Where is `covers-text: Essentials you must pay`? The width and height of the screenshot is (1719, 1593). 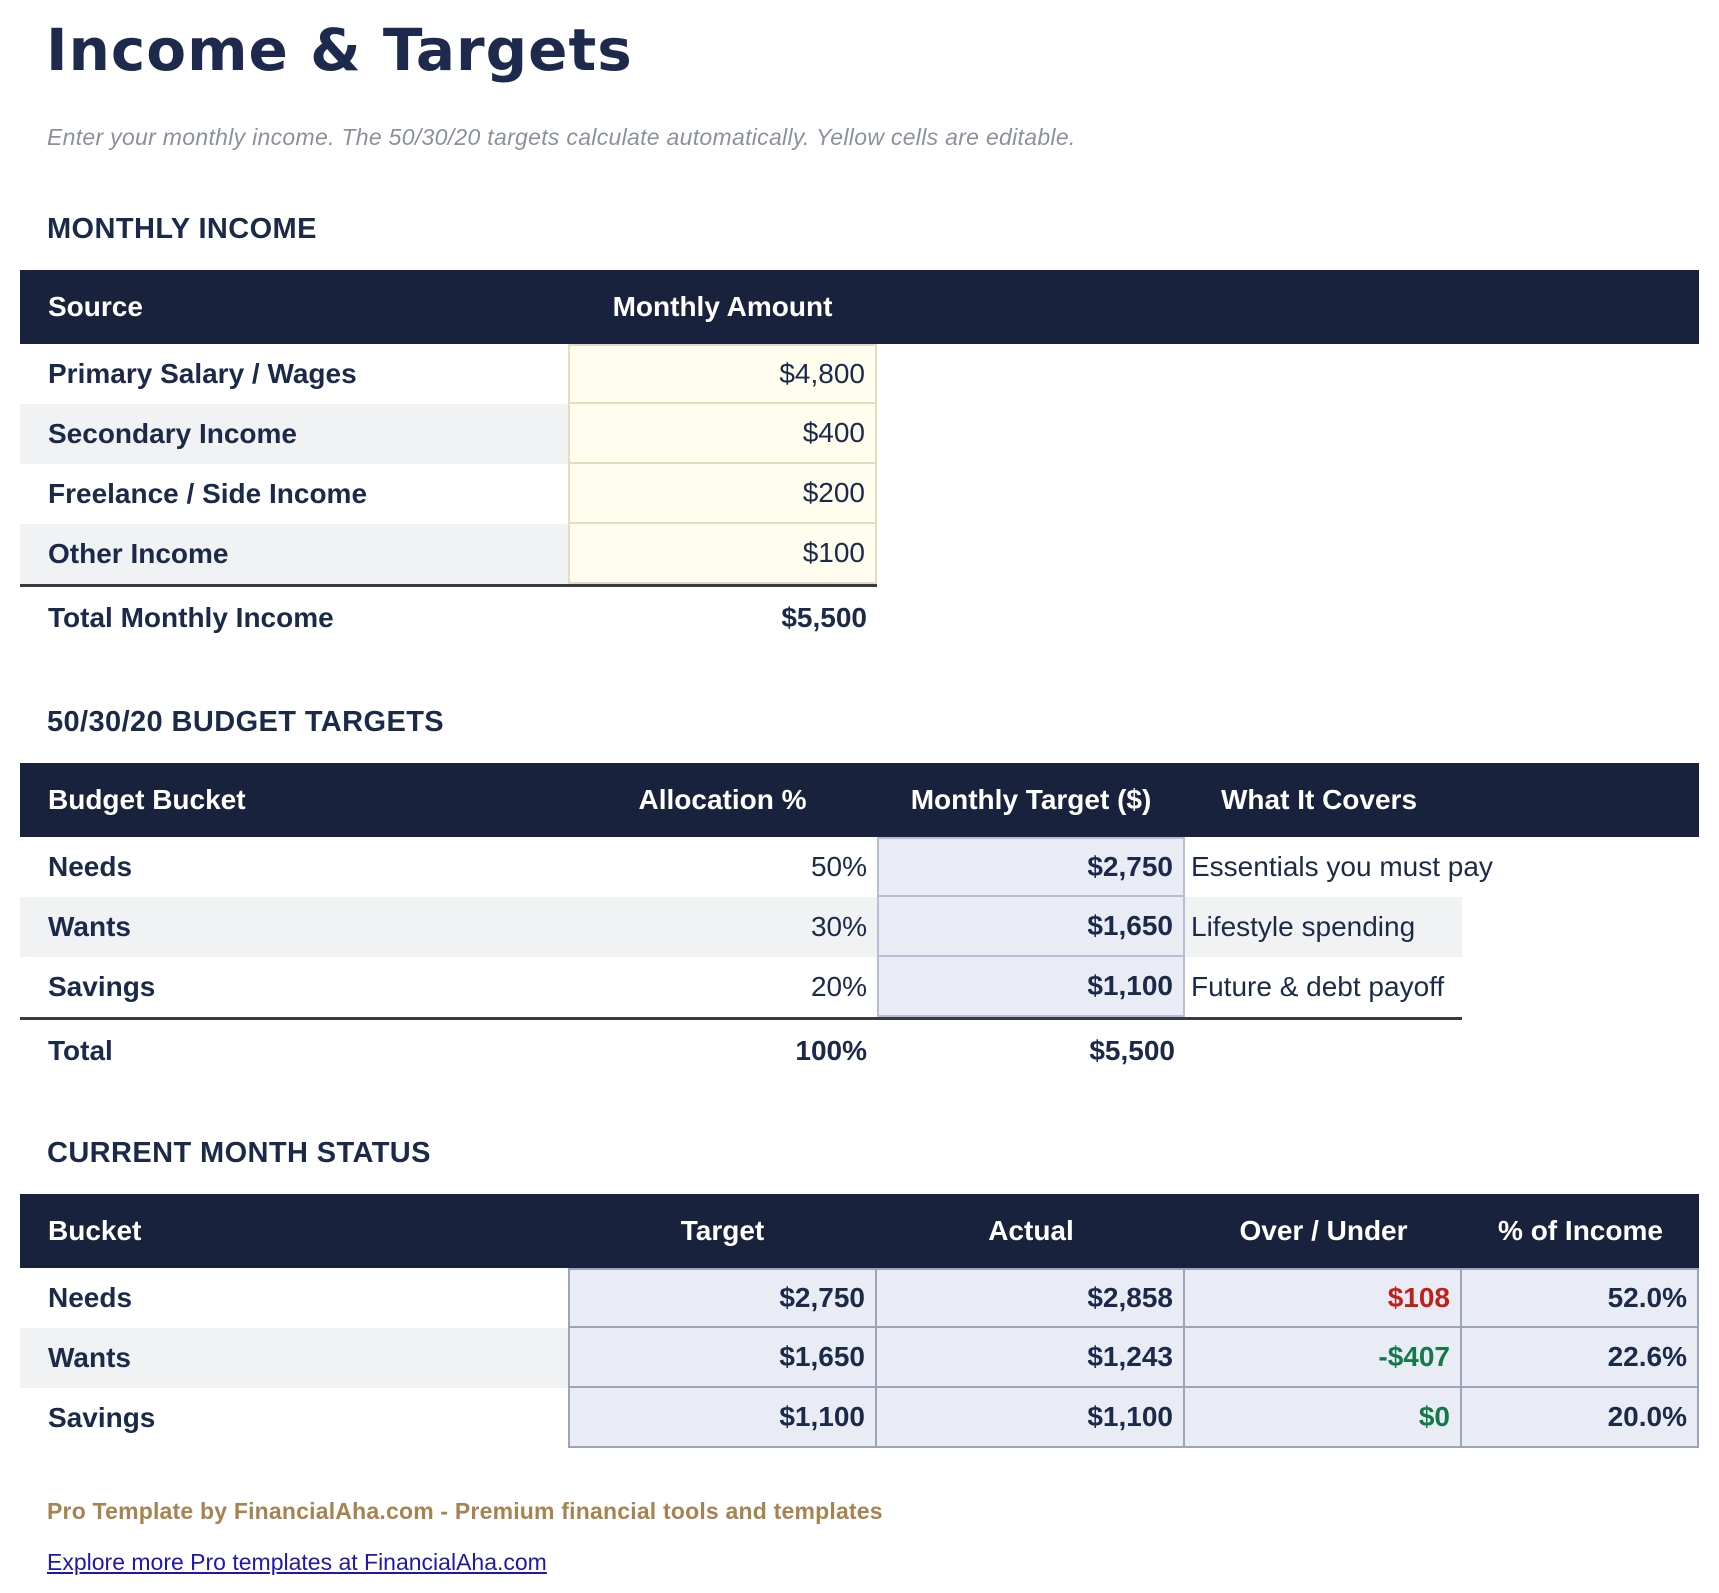 covers-text: Essentials you must pay is located at coordinates (1342, 866).